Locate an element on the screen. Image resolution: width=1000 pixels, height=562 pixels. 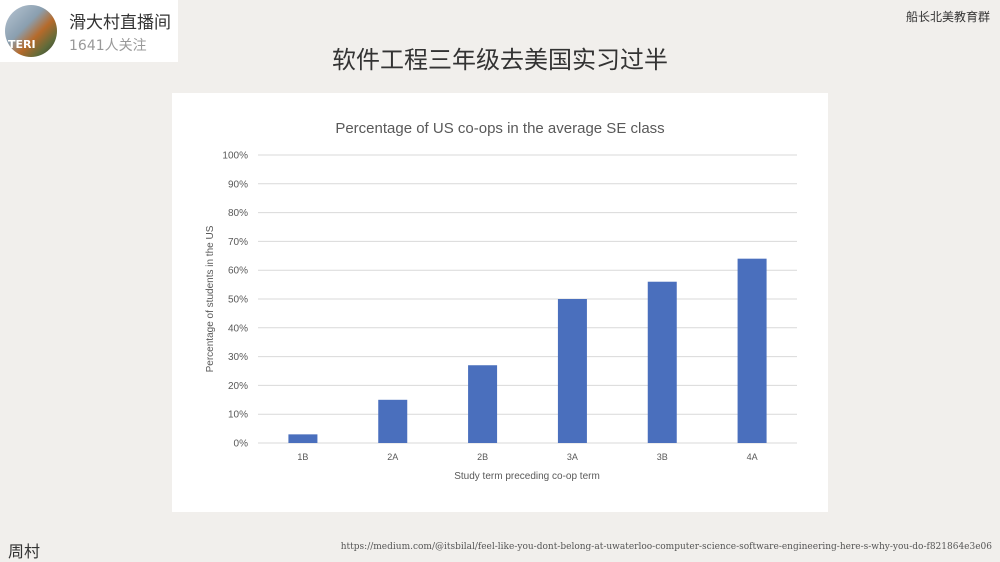
x-tick-label: 2B is located at coordinates (482, 457).